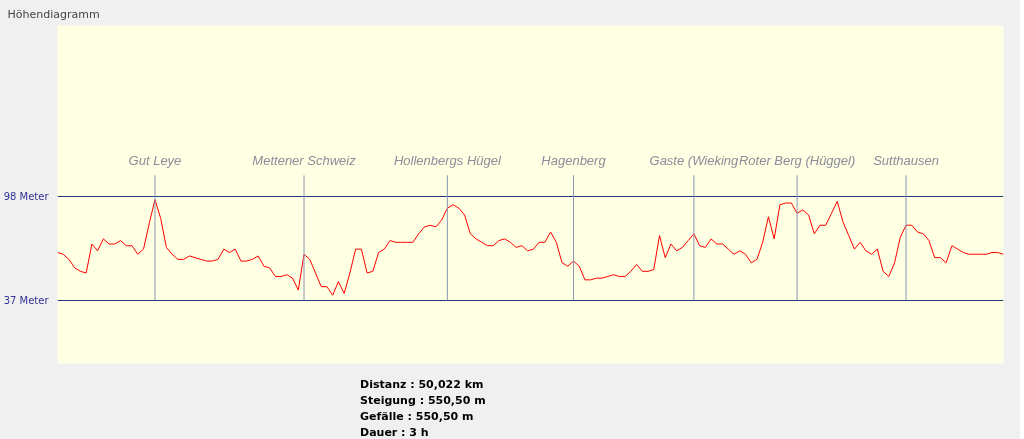 The height and width of the screenshot is (439, 1024). What do you see at coordinates (906, 160) in the screenshot?
I see `x-tick-label: Sutthausen` at bounding box center [906, 160].